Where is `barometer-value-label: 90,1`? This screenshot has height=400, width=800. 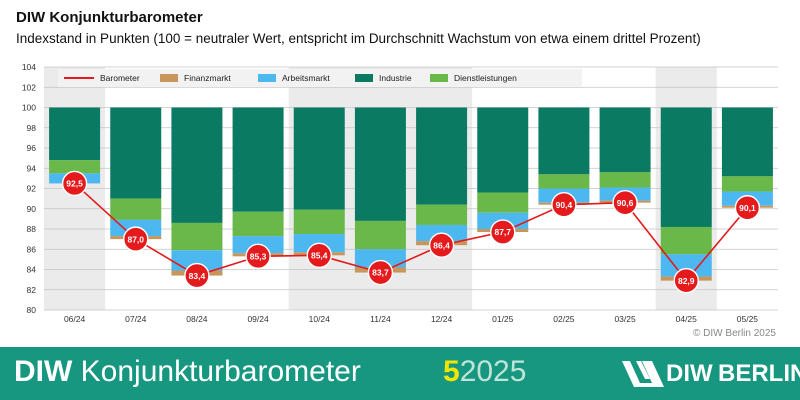 barometer-value-label: 90,1 is located at coordinates (747, 208).